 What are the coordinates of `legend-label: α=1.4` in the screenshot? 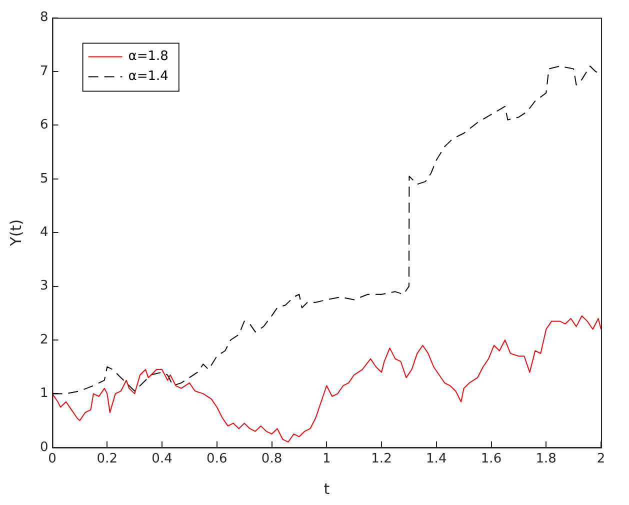 It's located at (148, 76).